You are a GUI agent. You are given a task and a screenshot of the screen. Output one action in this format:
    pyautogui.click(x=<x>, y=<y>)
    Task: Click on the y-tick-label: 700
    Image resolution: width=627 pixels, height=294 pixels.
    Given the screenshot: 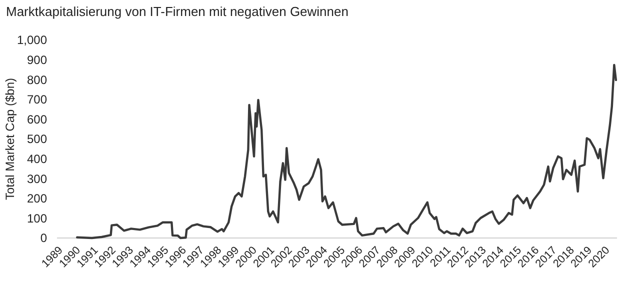 What is the action you would take?
    pyautogui.click(x=37, y=99)
    